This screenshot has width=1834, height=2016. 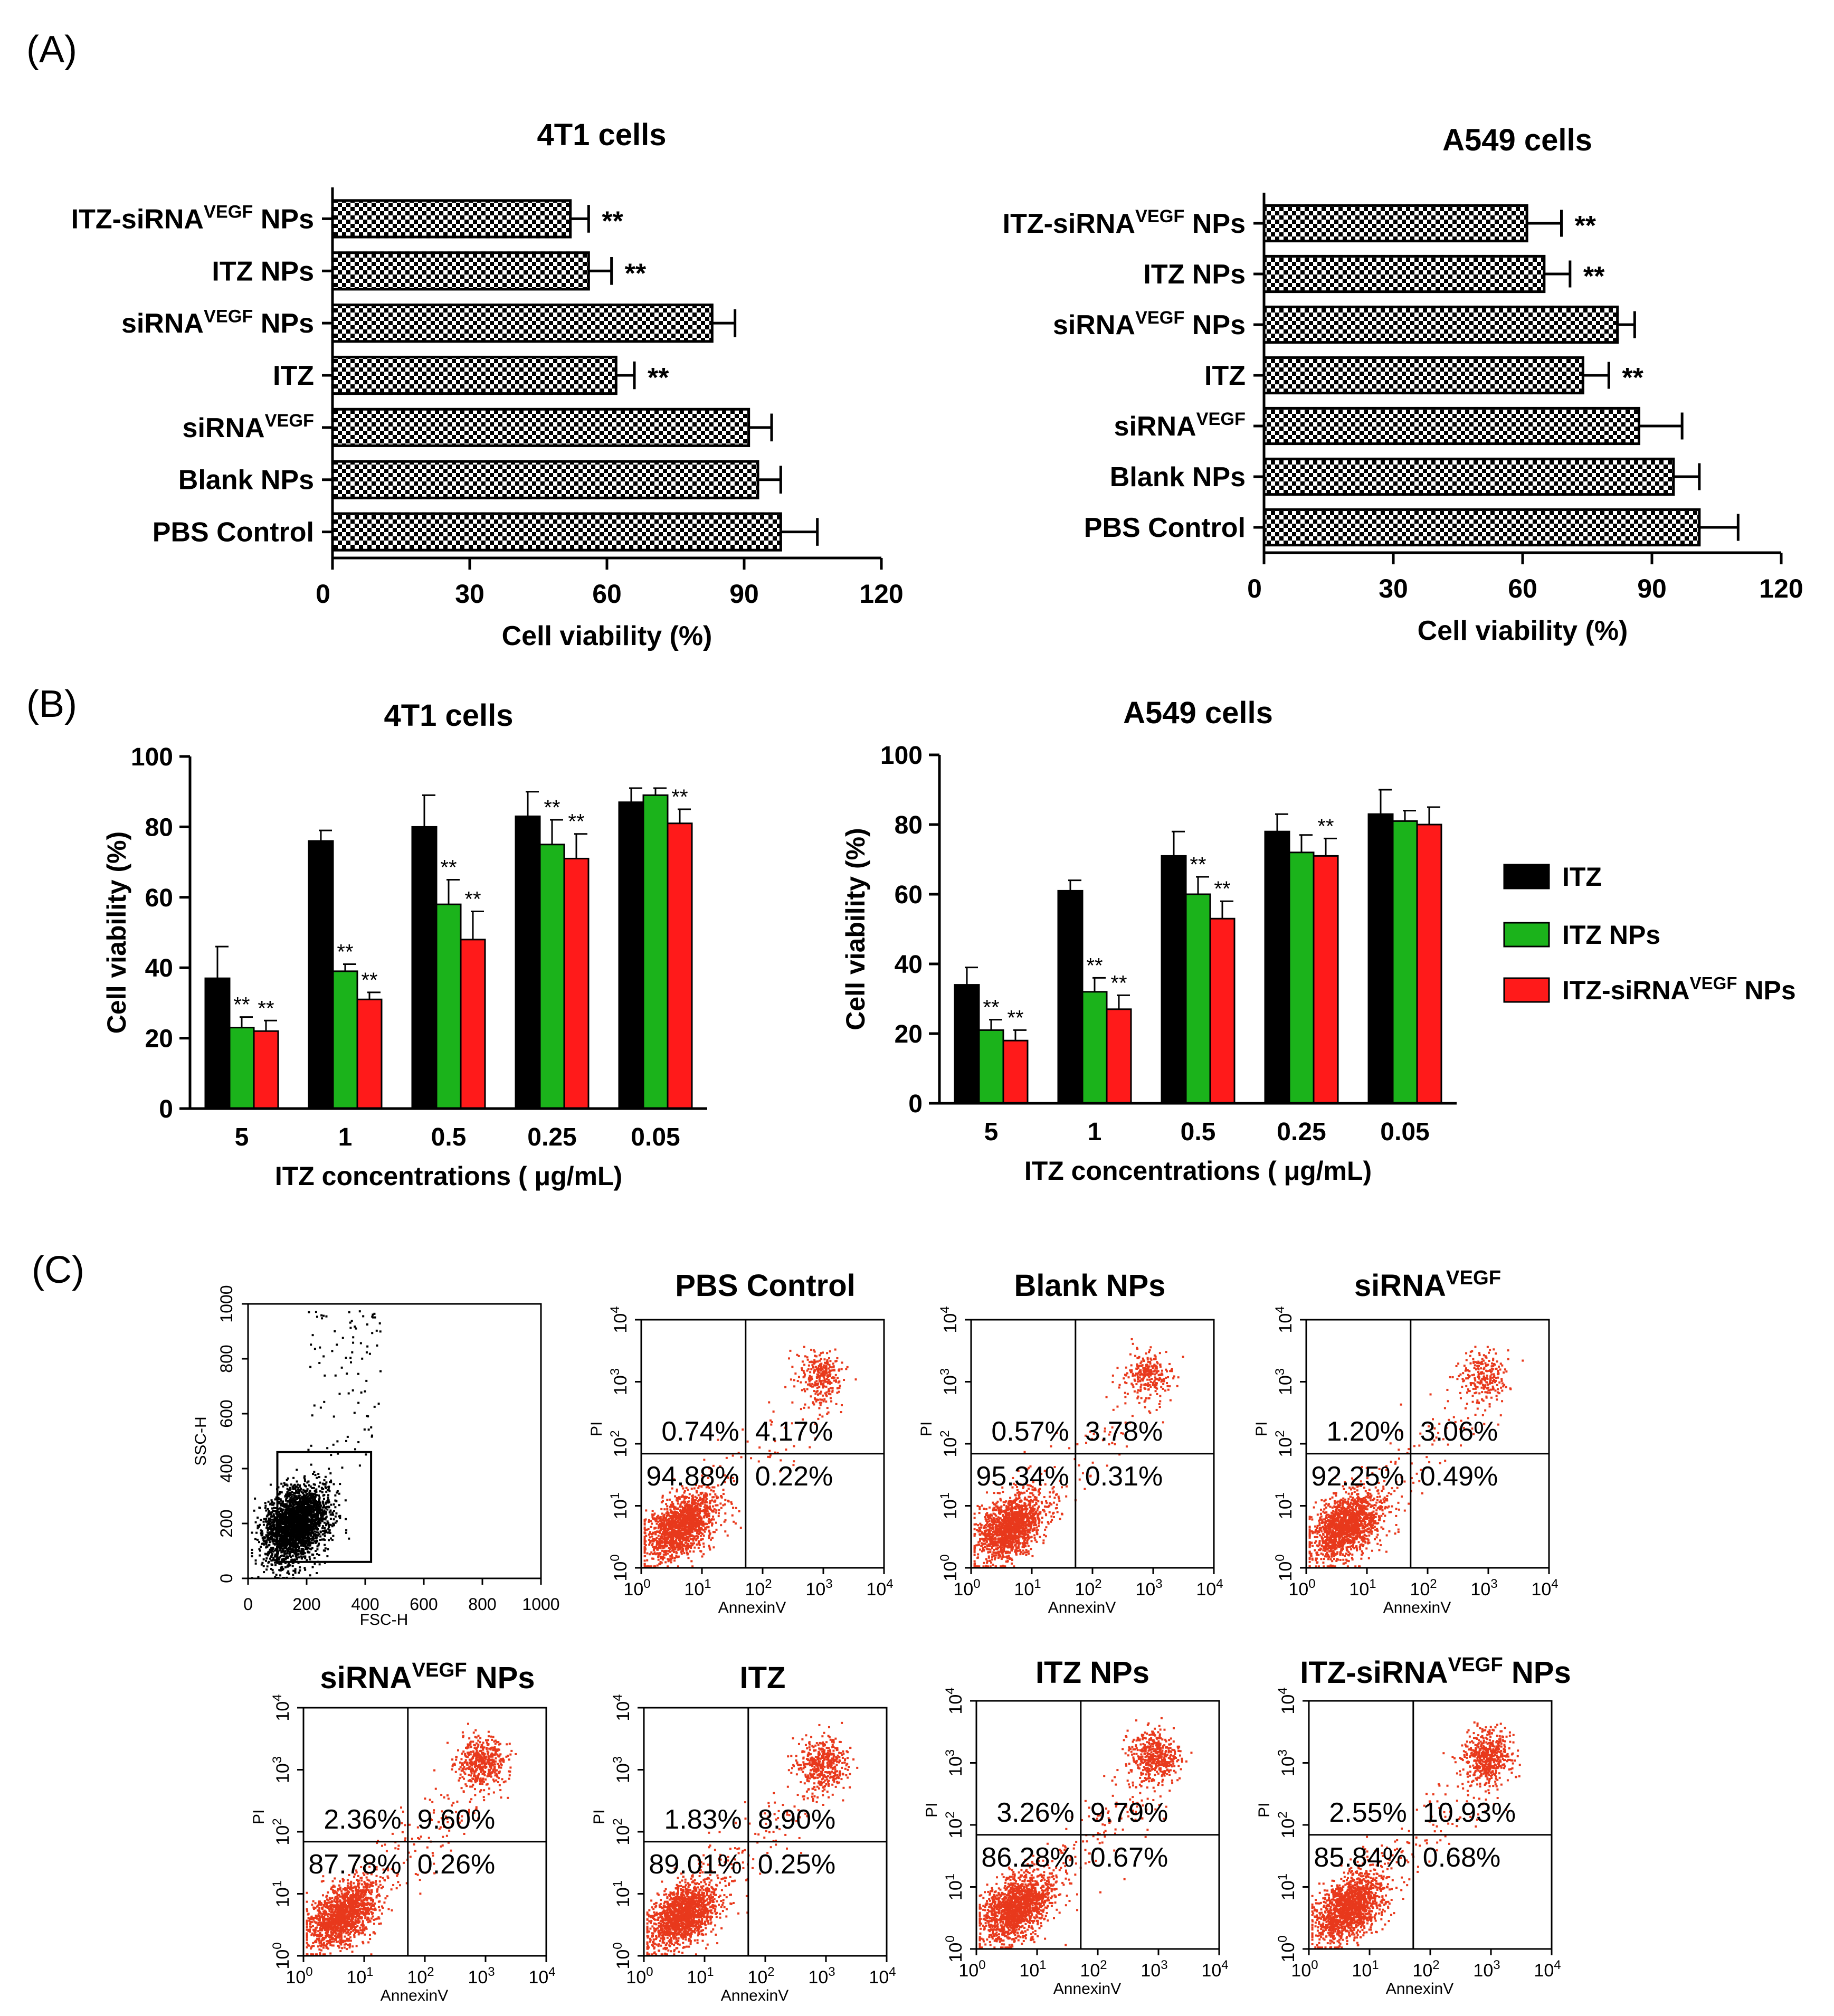 What do you see at coordinates (707, 1584) in the screenshot?
I see `x-tick-exponent: 1` at bounding box center [707, 1584].